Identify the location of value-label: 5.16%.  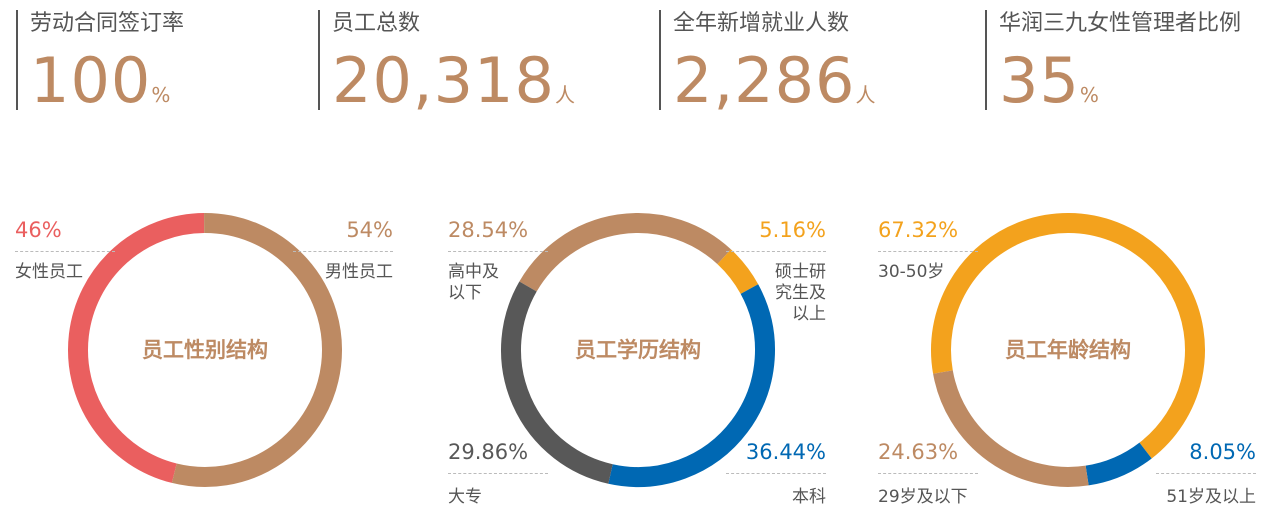
(776, 234).